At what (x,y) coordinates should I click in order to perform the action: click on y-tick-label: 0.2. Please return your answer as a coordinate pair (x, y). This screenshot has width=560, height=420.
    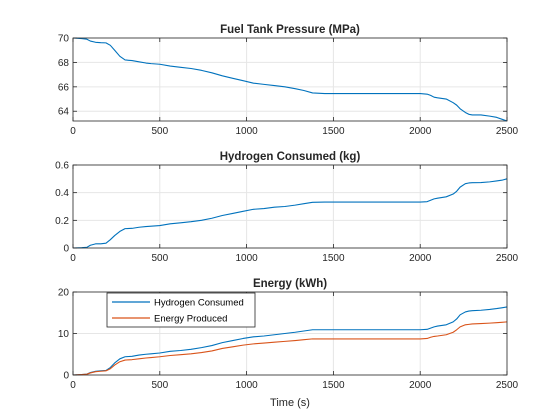
    Looking at the image, I should click on (62, 221).